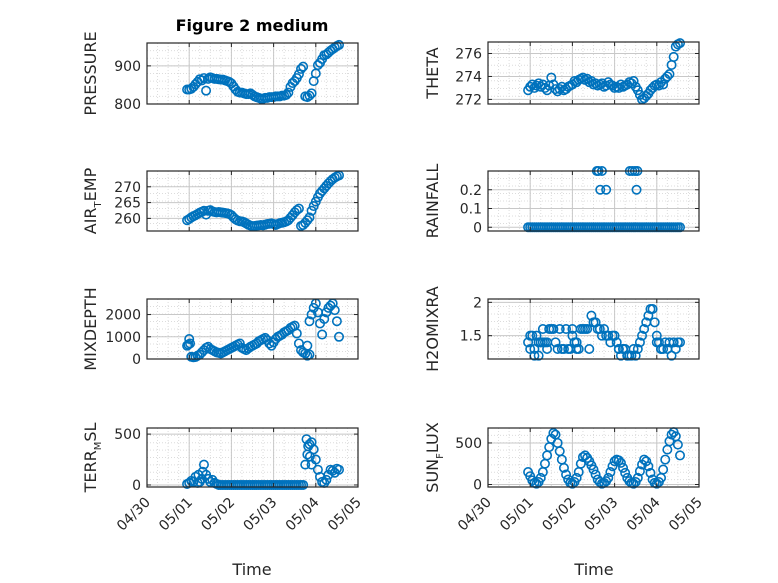  I want to click on y-tick-label: 2, so click(477, 303).